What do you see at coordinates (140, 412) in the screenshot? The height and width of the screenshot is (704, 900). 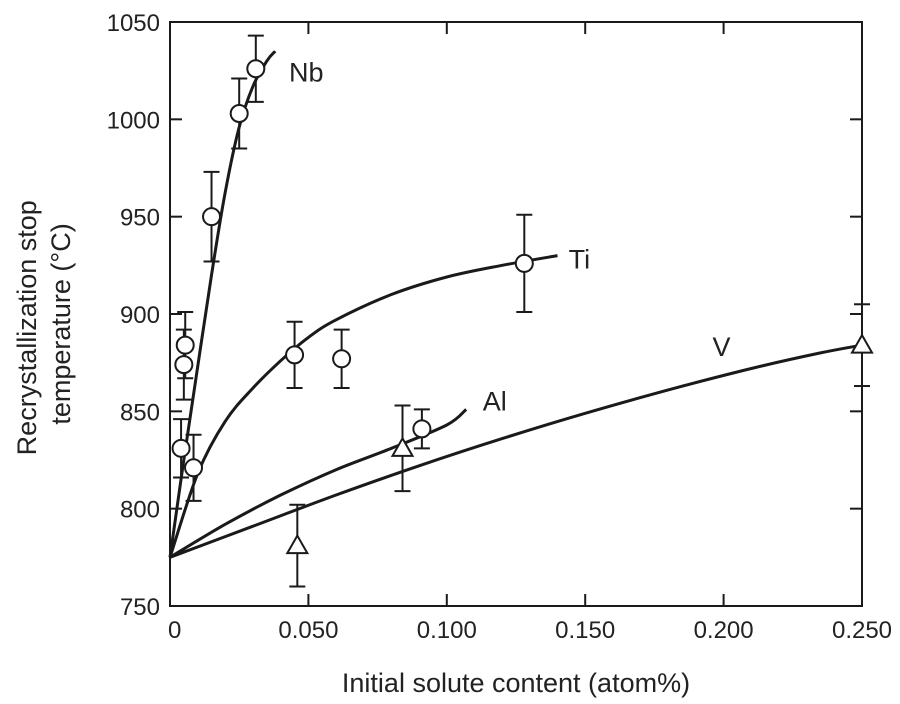 I see `y-tick-label: 850` at bounding box center [140, 412].